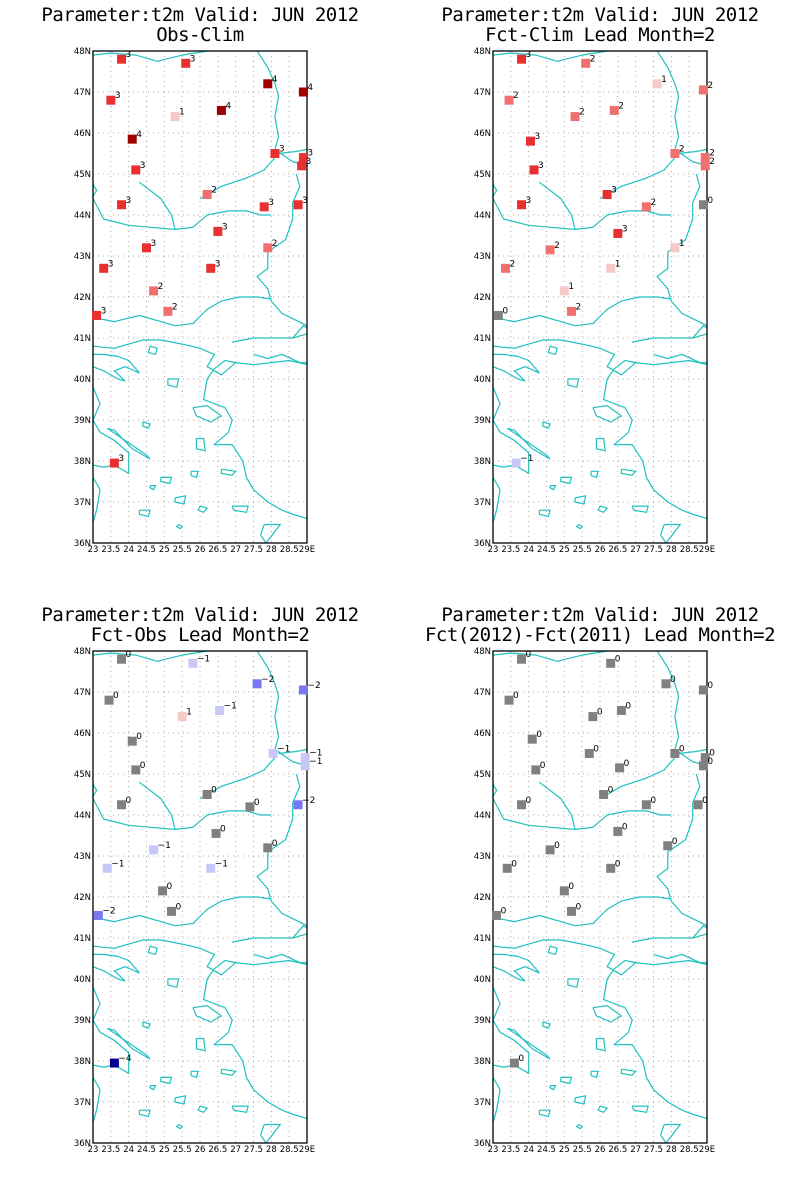 This screenshot has width=800, height=1200. What do you see at coordinates (482, 175) in the screenshot?
I see `lat-tick-label: 45N` at bounding box center [482, 175].